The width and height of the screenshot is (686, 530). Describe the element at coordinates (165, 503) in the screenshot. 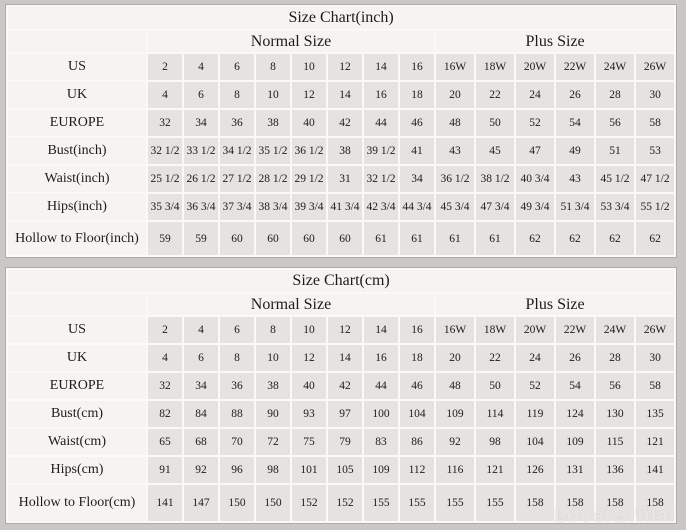

I see `size-value-cell: 141` at that location.